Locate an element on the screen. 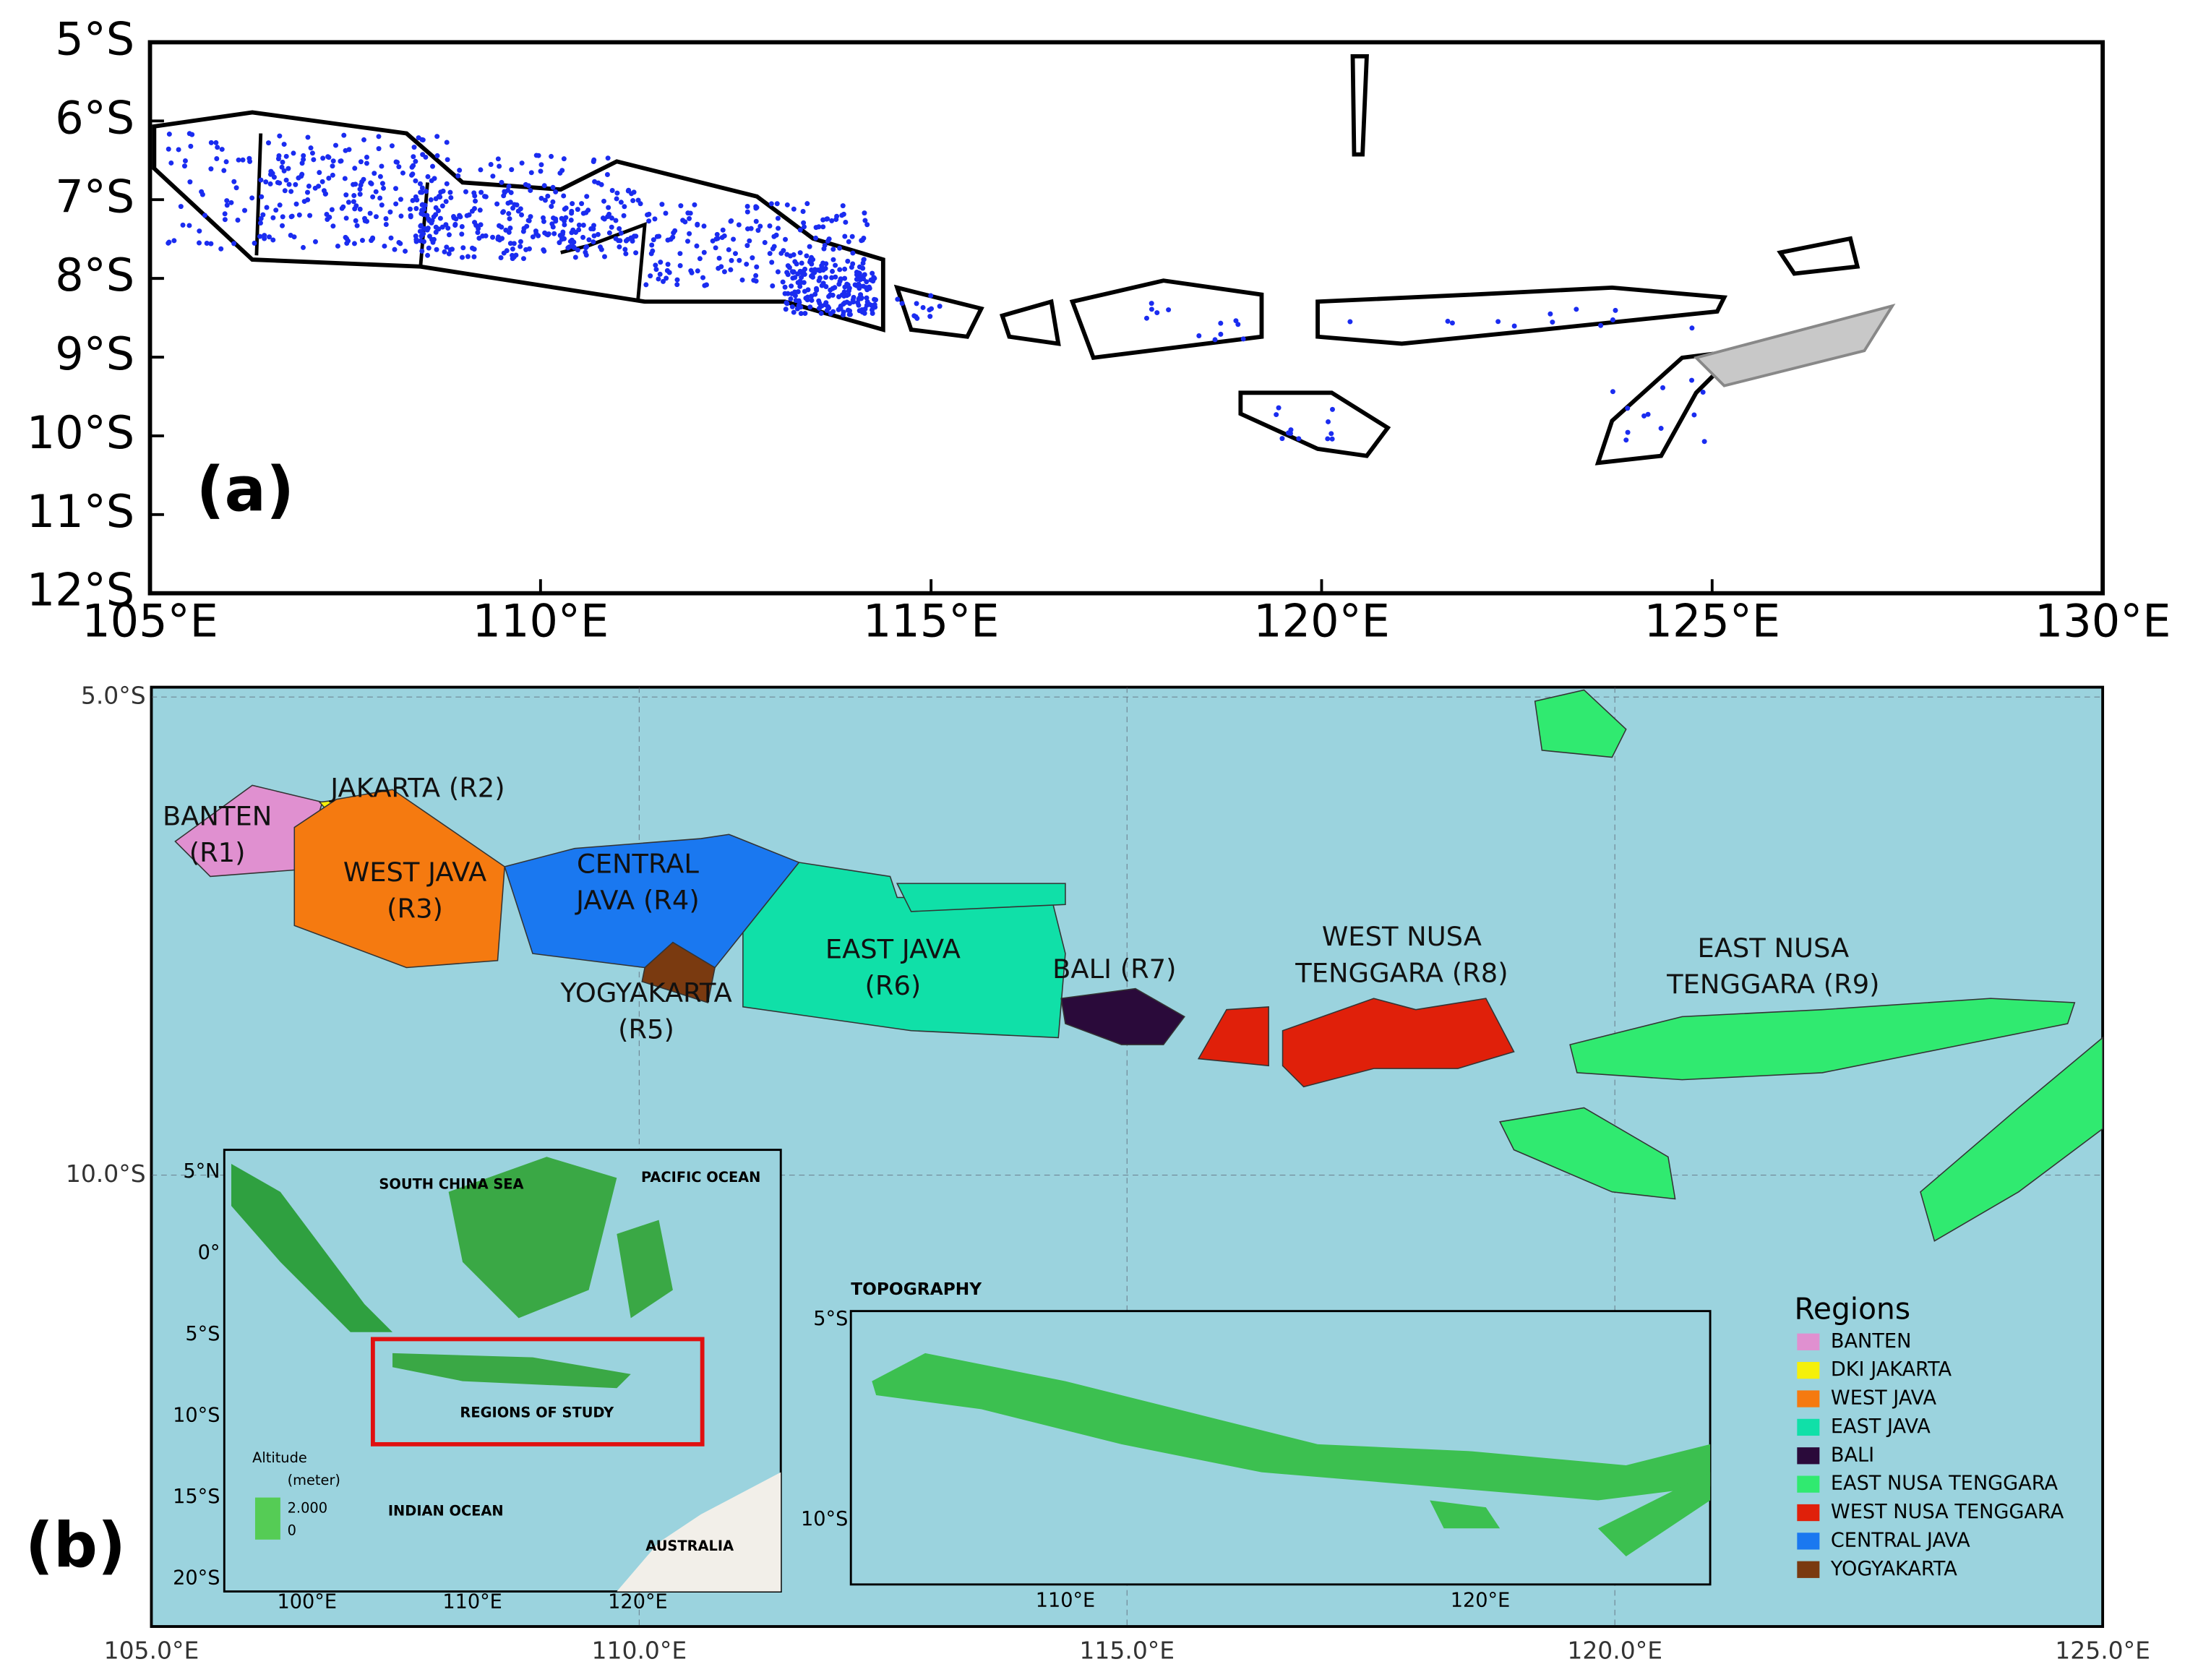 This screenshot has width=2198, height=1680. region-label: JAVA (R4) is located at coordinates (637, 900).